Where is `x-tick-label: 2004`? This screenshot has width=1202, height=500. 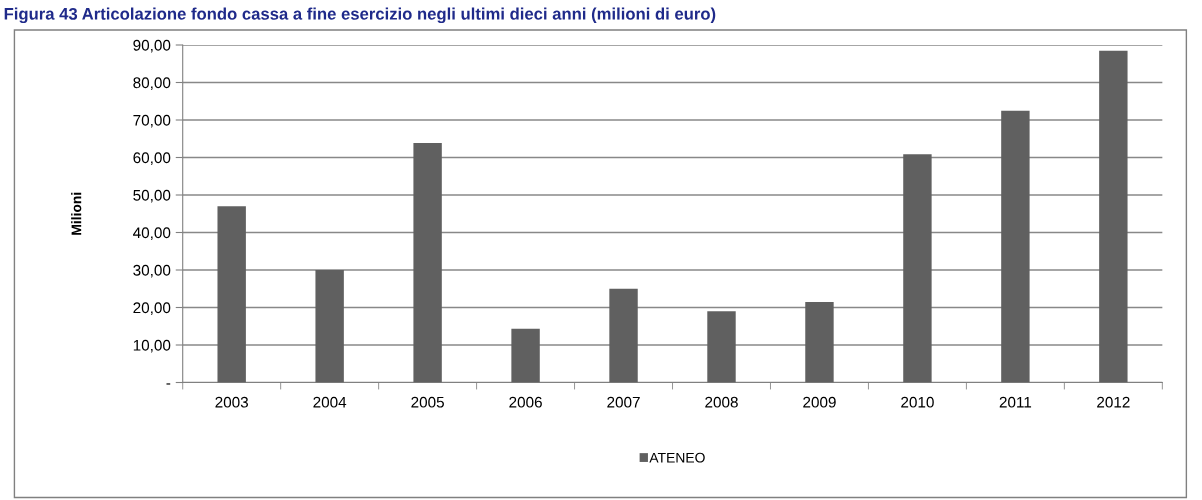
x-tick-label: 2004 is located at coordinates (330, 402).